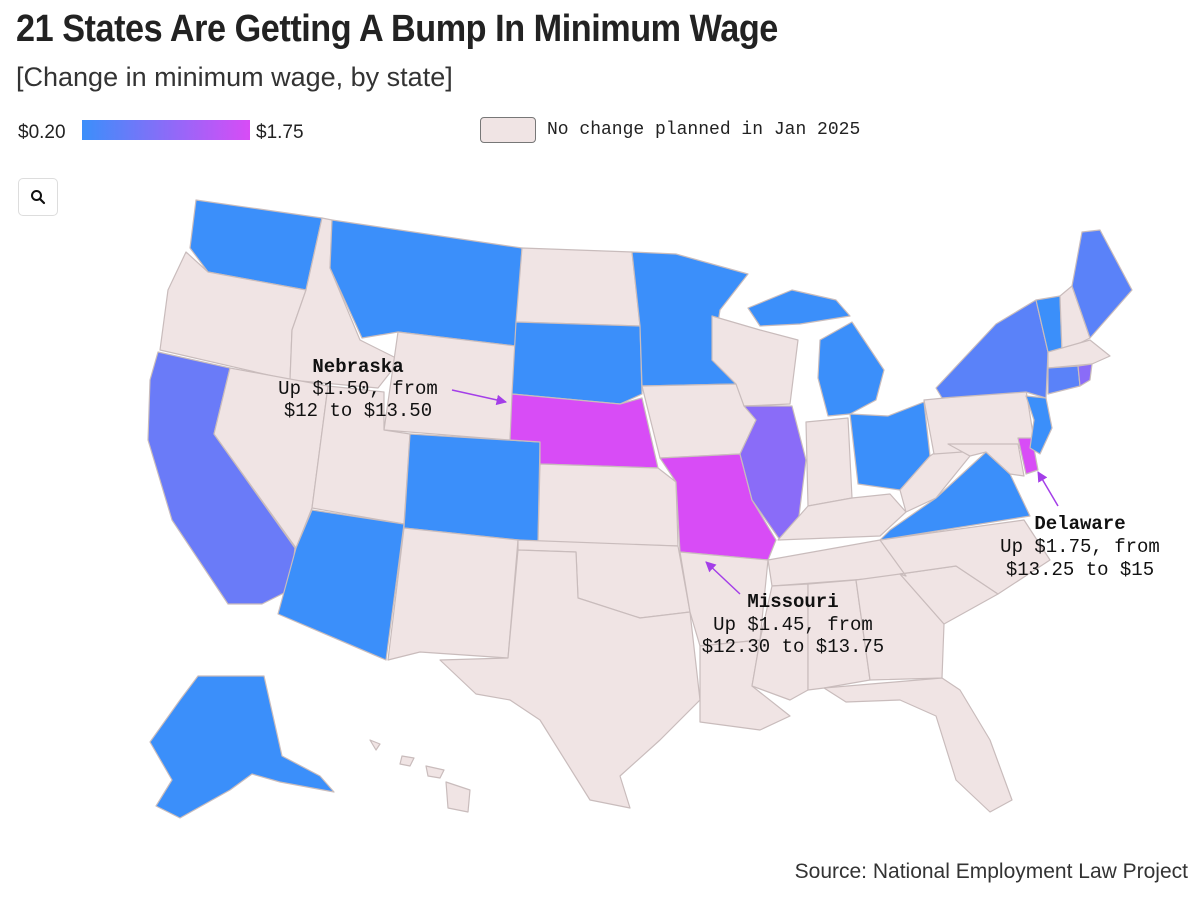 This screenshot has height=906, width=1200. What do you see at coordinates (1080, 547) in the screenshot?
I see `annotation-delaware-line1: Up $1.75, from` at bounding box center [1080, 547].